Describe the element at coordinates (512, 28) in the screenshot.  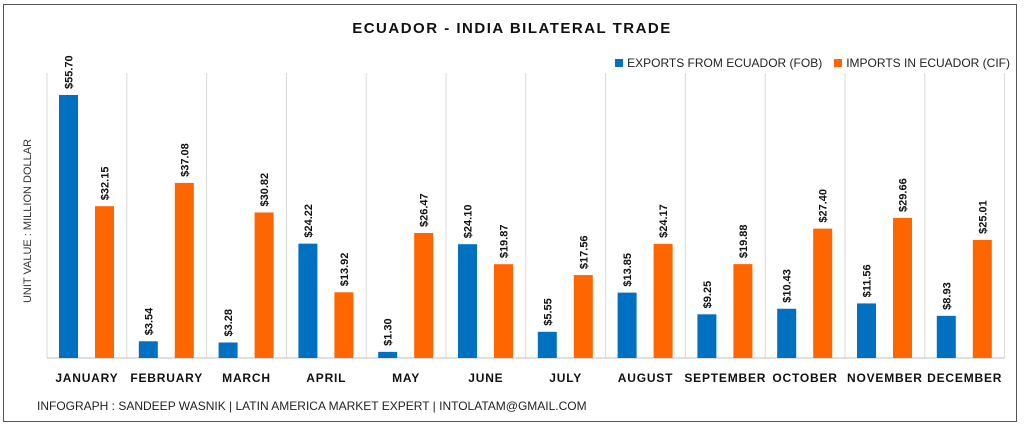
I see `chart-title: ECUADOR - INDIA BILATERAL TRADE` at that location.